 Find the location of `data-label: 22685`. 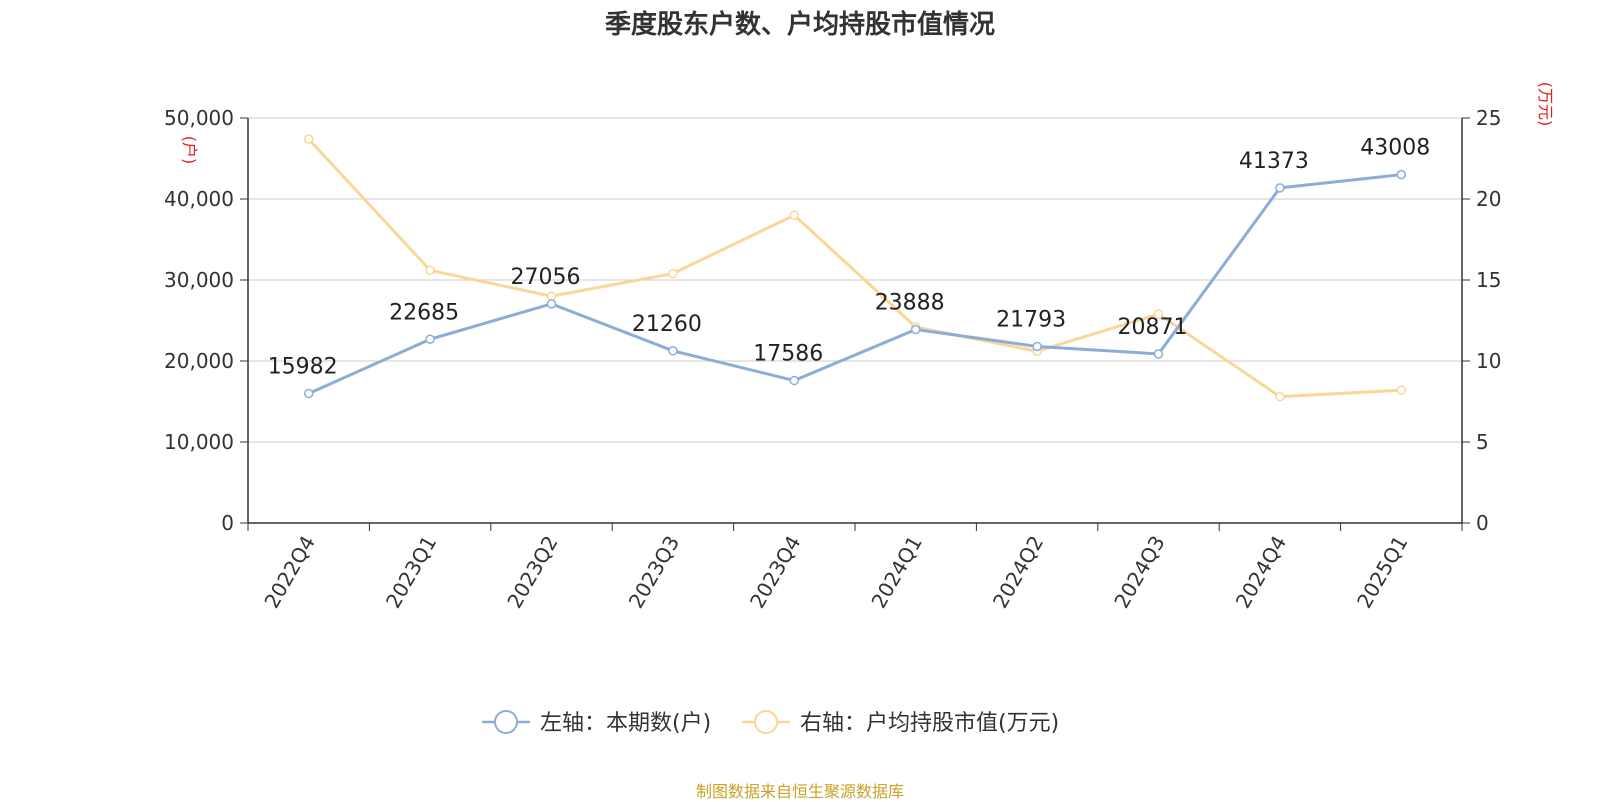

data-label: 22685 is located at coordinates (424, 312).